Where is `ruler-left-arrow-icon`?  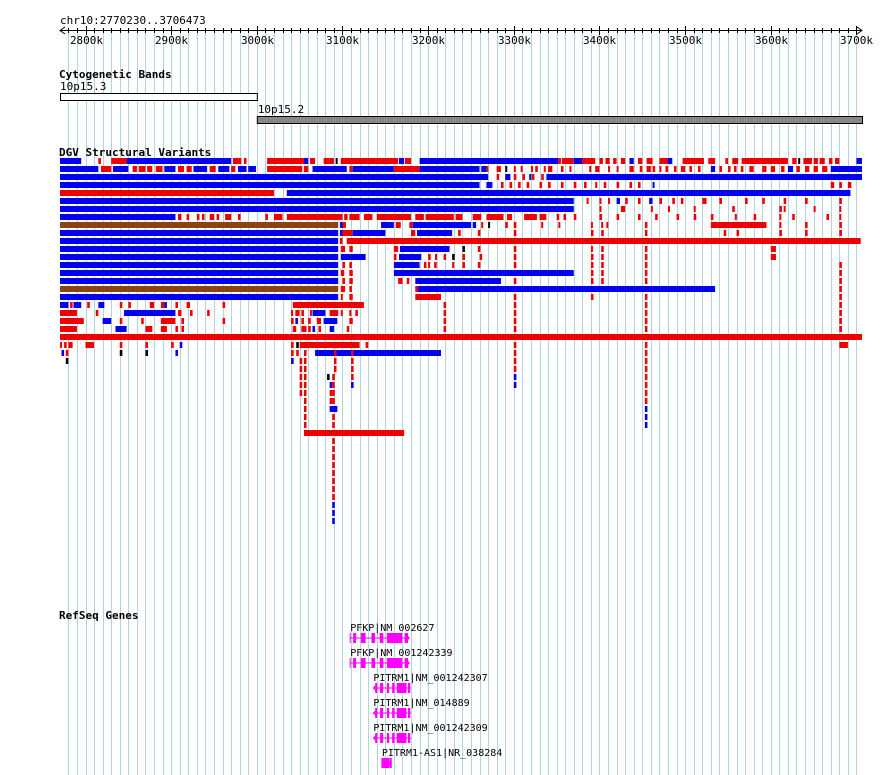 ruler-left-arrow-icon is located at coordinates (62, 30).